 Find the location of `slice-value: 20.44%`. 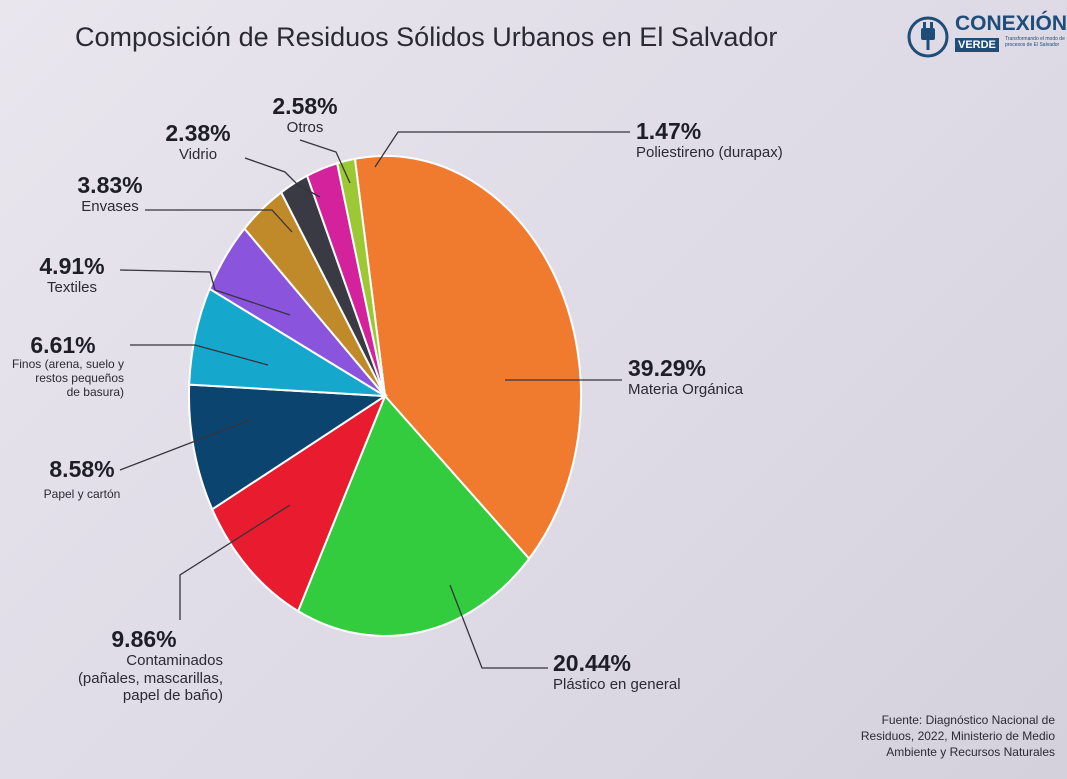

slice-value: 20.44% is located at coordinates (592, 663).